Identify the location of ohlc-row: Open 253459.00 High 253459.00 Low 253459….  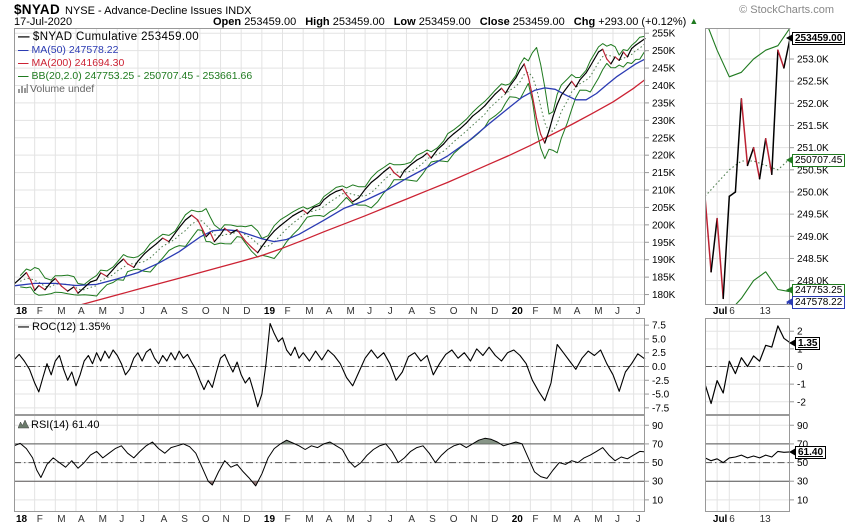
(455, 22).